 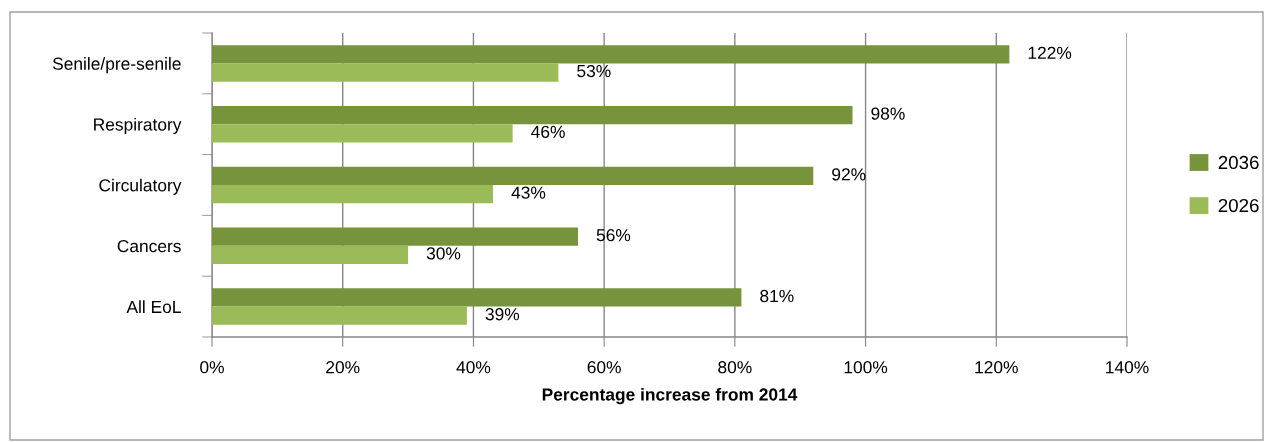 What do you see at coordinates (149, 246) in the screenshot?
I see `y-tick-label: Cancers` at bounding box center [149, 246].